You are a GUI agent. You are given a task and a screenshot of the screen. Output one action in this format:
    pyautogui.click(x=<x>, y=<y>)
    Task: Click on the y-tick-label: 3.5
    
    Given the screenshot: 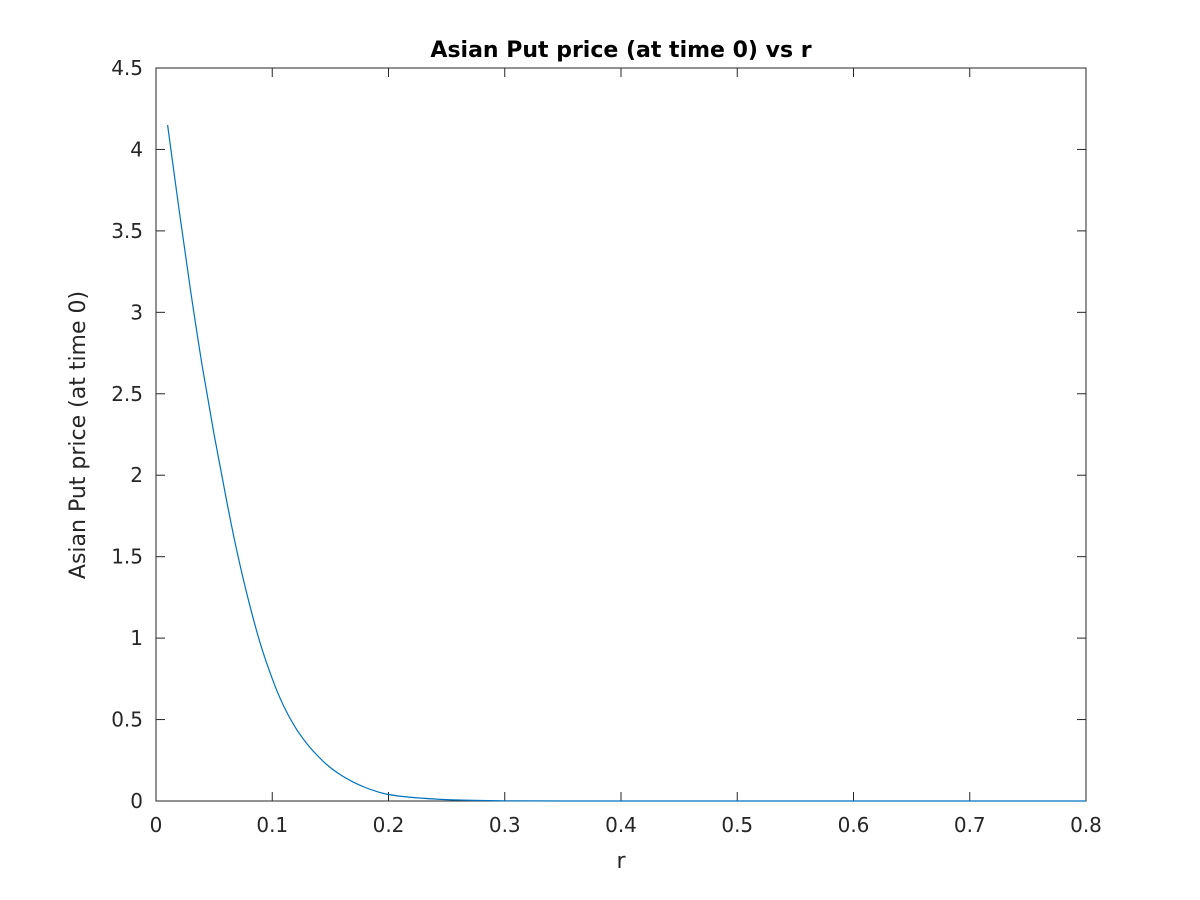 What is the action you would take?
    pyautogui.click(x=127, y=231)
    